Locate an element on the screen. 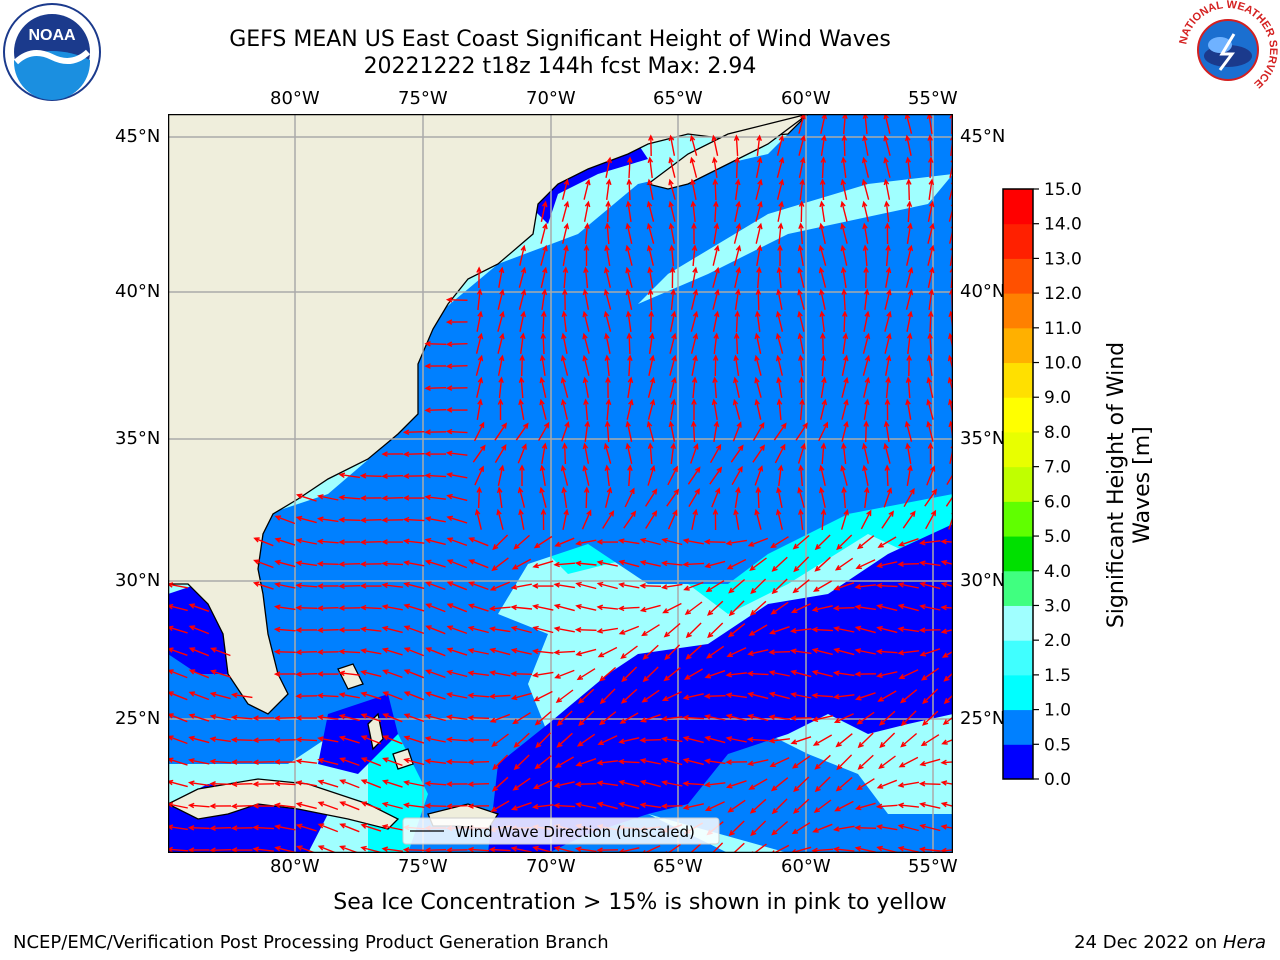  colorbar-tick-label: 0.0 is located at coordinates (1057, 780).